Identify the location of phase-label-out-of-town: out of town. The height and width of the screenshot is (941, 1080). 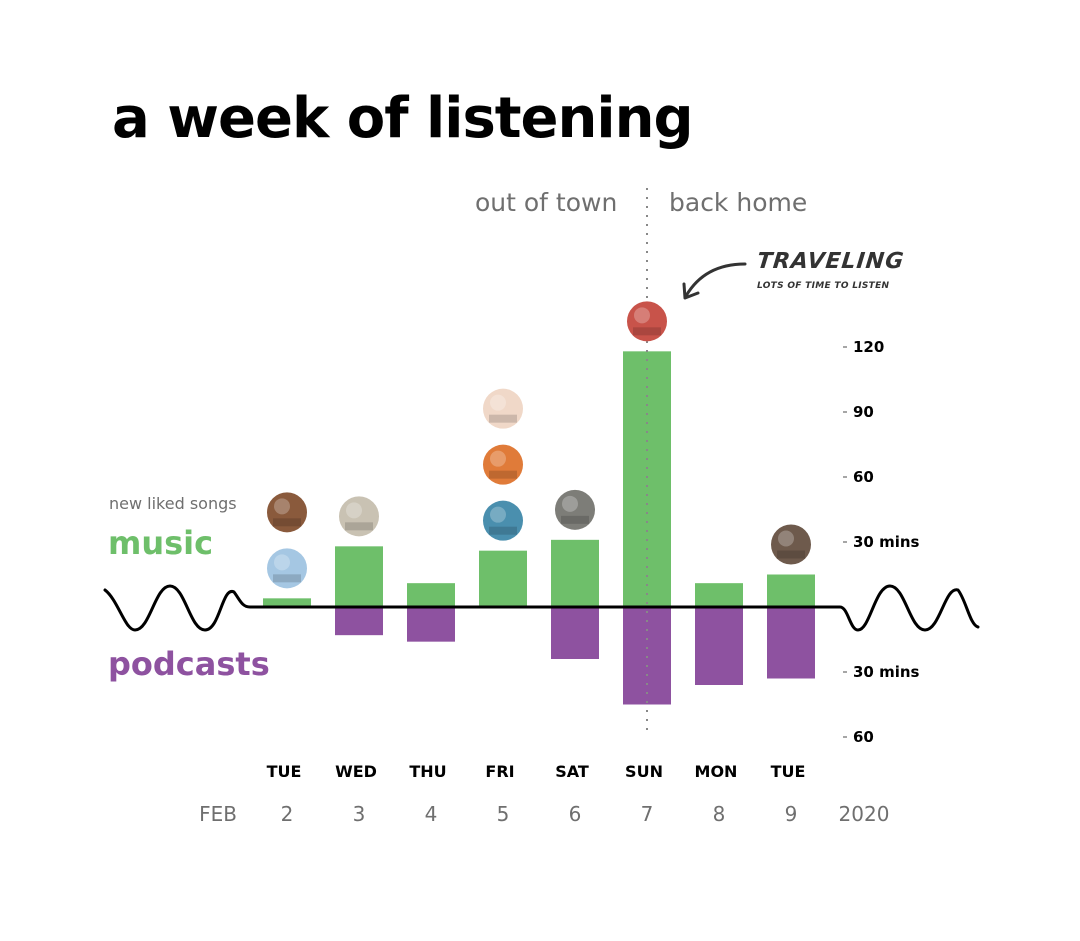
(546, 202).